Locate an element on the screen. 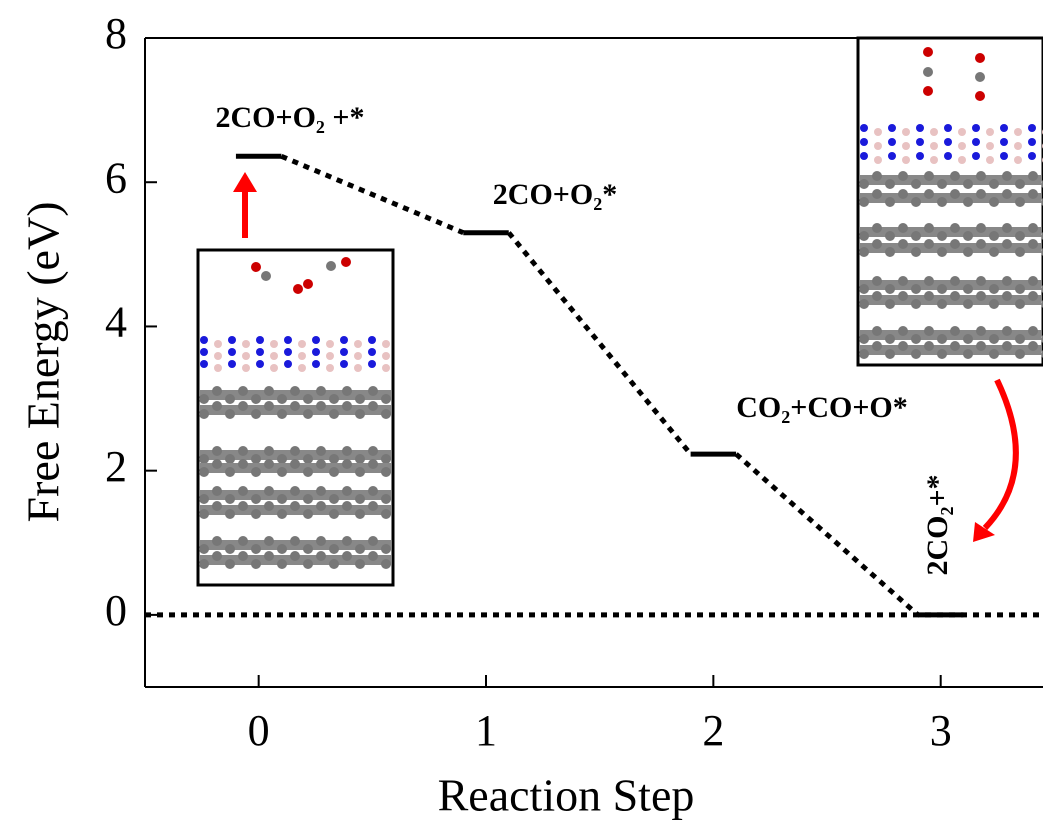  arrow-head is located at coordinates (245, 182).